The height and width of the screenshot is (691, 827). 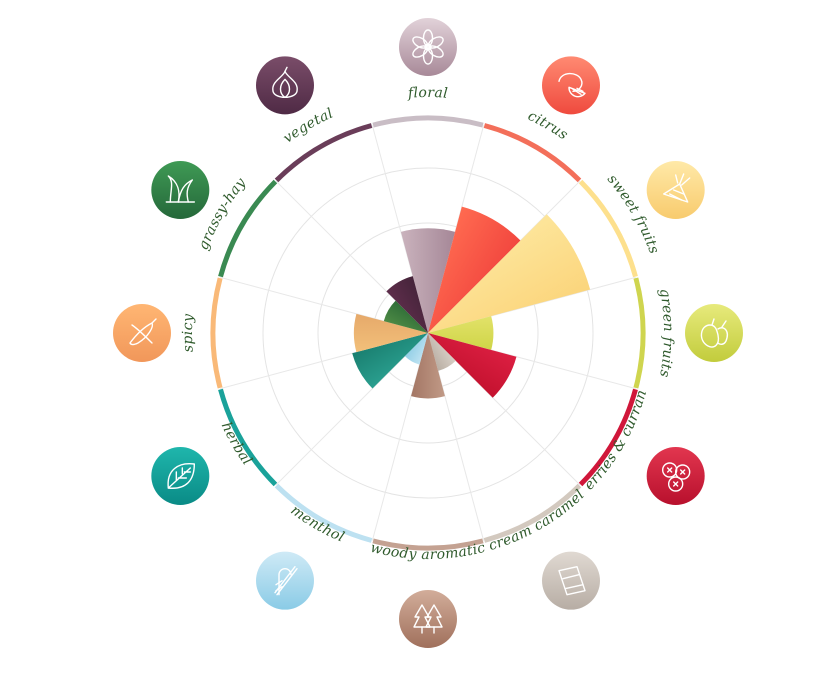 I want to click on chart-bars, so click(x=471, y=302).